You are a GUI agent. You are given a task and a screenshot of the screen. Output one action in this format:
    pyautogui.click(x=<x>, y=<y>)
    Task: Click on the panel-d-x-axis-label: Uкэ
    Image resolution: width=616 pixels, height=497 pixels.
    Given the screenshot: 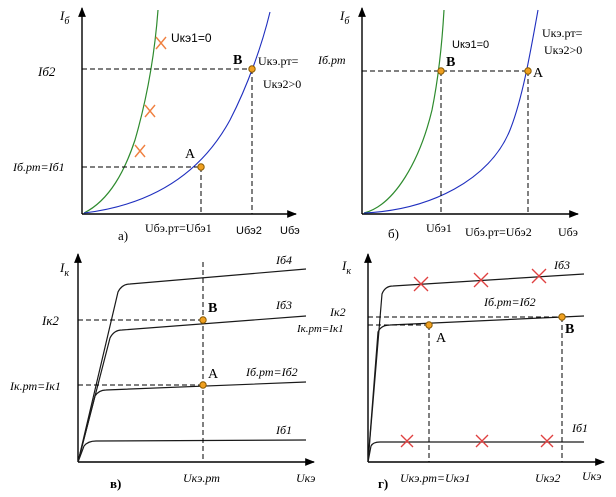 What is the action you would take?
    pyautogui.click(x=591, y=476)
    